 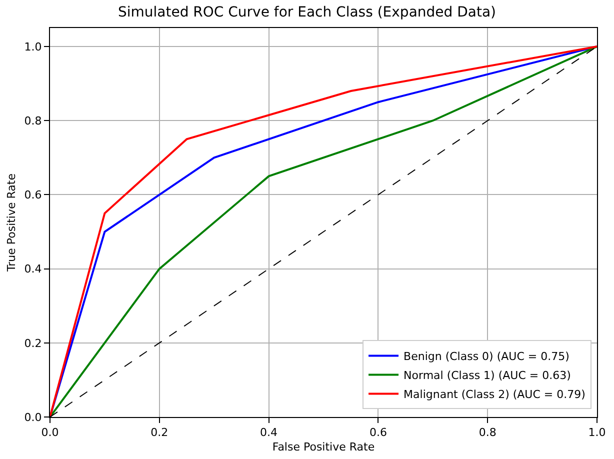 I want to click on y-tick-label: 0.6, so click(x=33, y=195).